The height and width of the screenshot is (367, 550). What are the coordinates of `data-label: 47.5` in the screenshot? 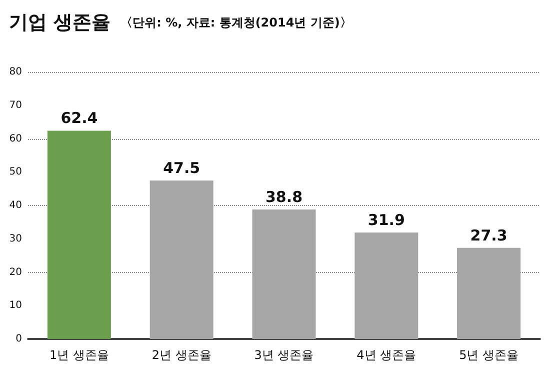 It's located at (181, 167).